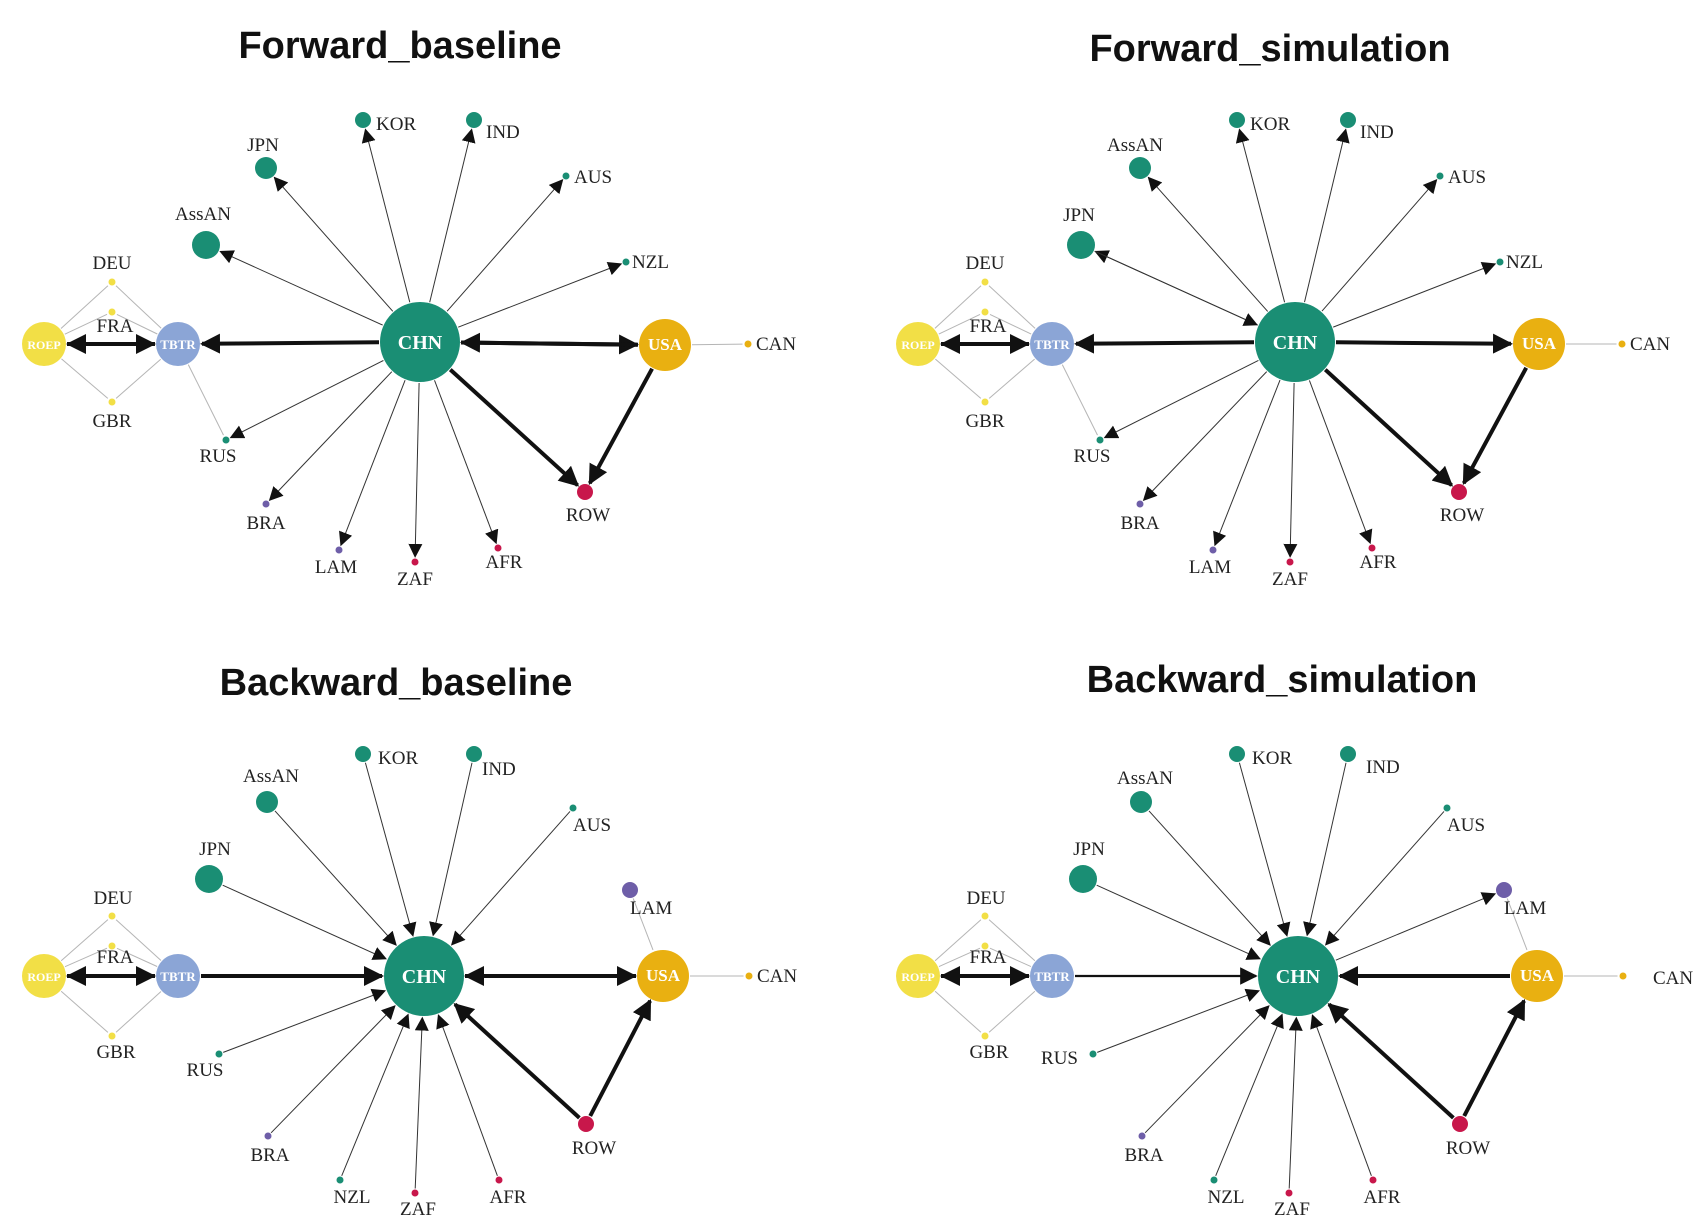 This screenshot has height=1231, width=1703. I want to click on edge-roep-to-gbr, so click(958, 1011).